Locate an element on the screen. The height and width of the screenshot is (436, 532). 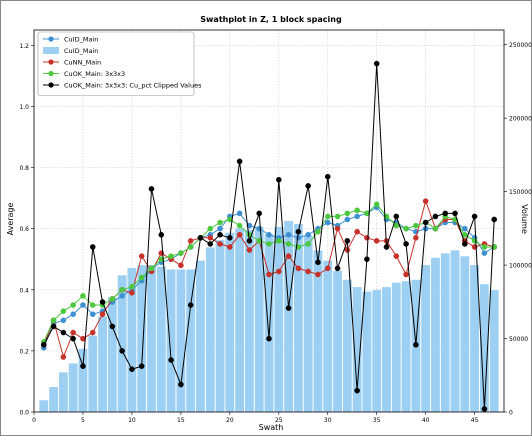
y2-tick-label: 150000 is located at coordinates (520, 192).